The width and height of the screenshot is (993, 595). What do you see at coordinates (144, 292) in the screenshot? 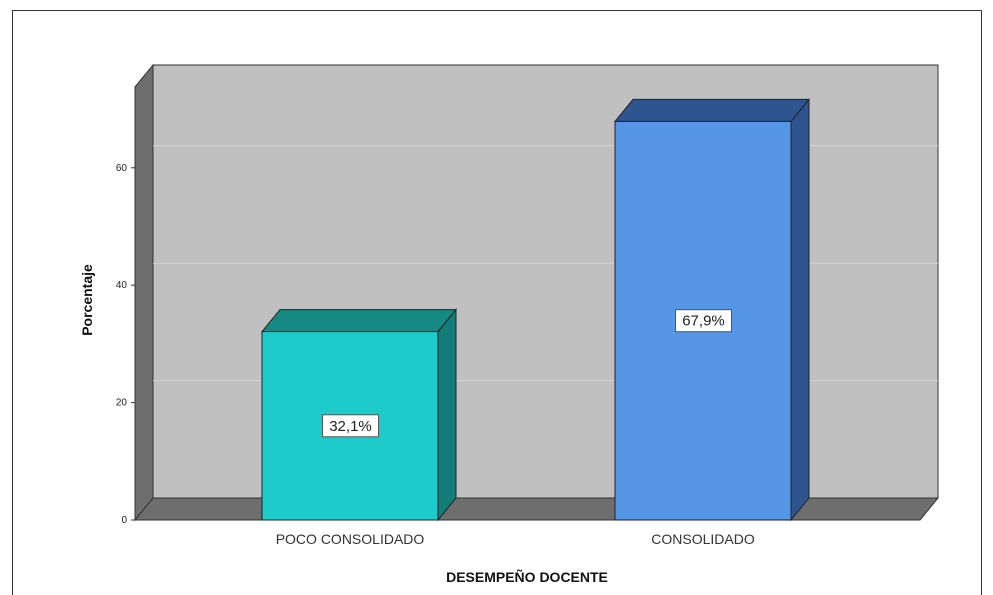
I see `left-wall` at bounding box center [144, 292].